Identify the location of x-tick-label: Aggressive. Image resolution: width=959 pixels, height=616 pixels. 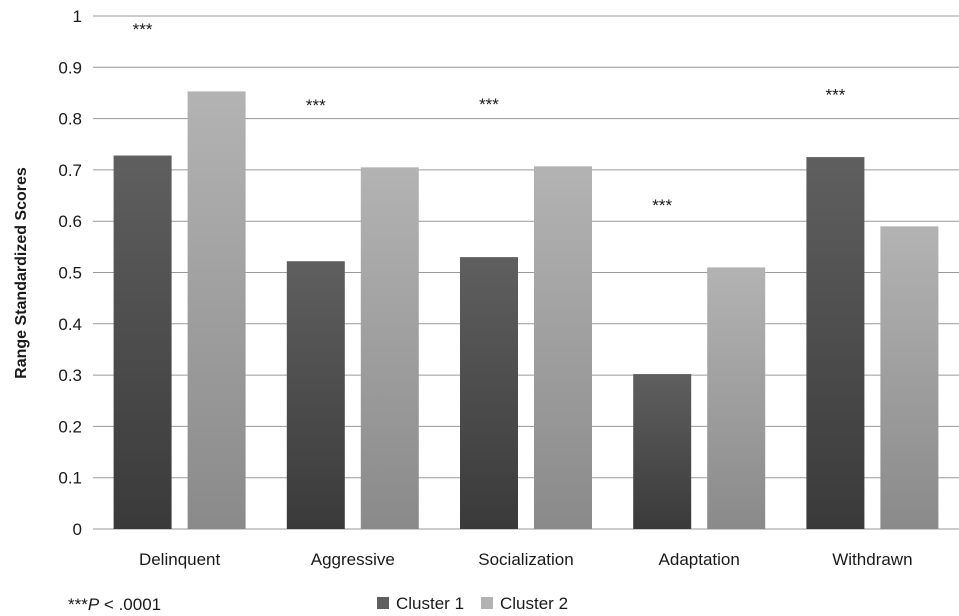
(353, 559).